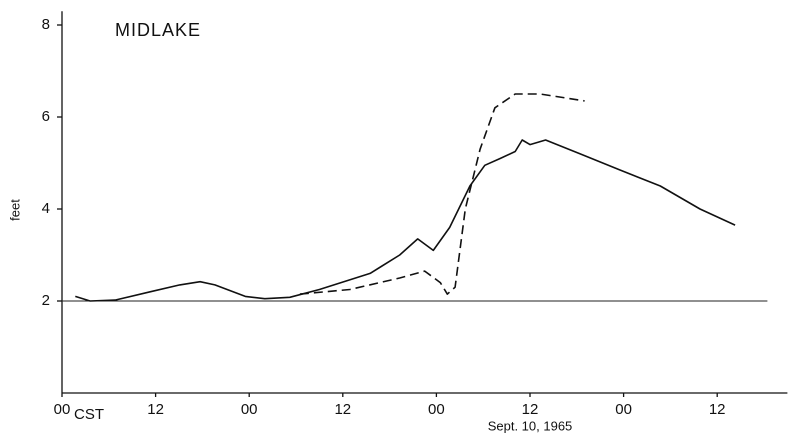  I want to click on chart-title: MIDLAKE, so click(158, 30).